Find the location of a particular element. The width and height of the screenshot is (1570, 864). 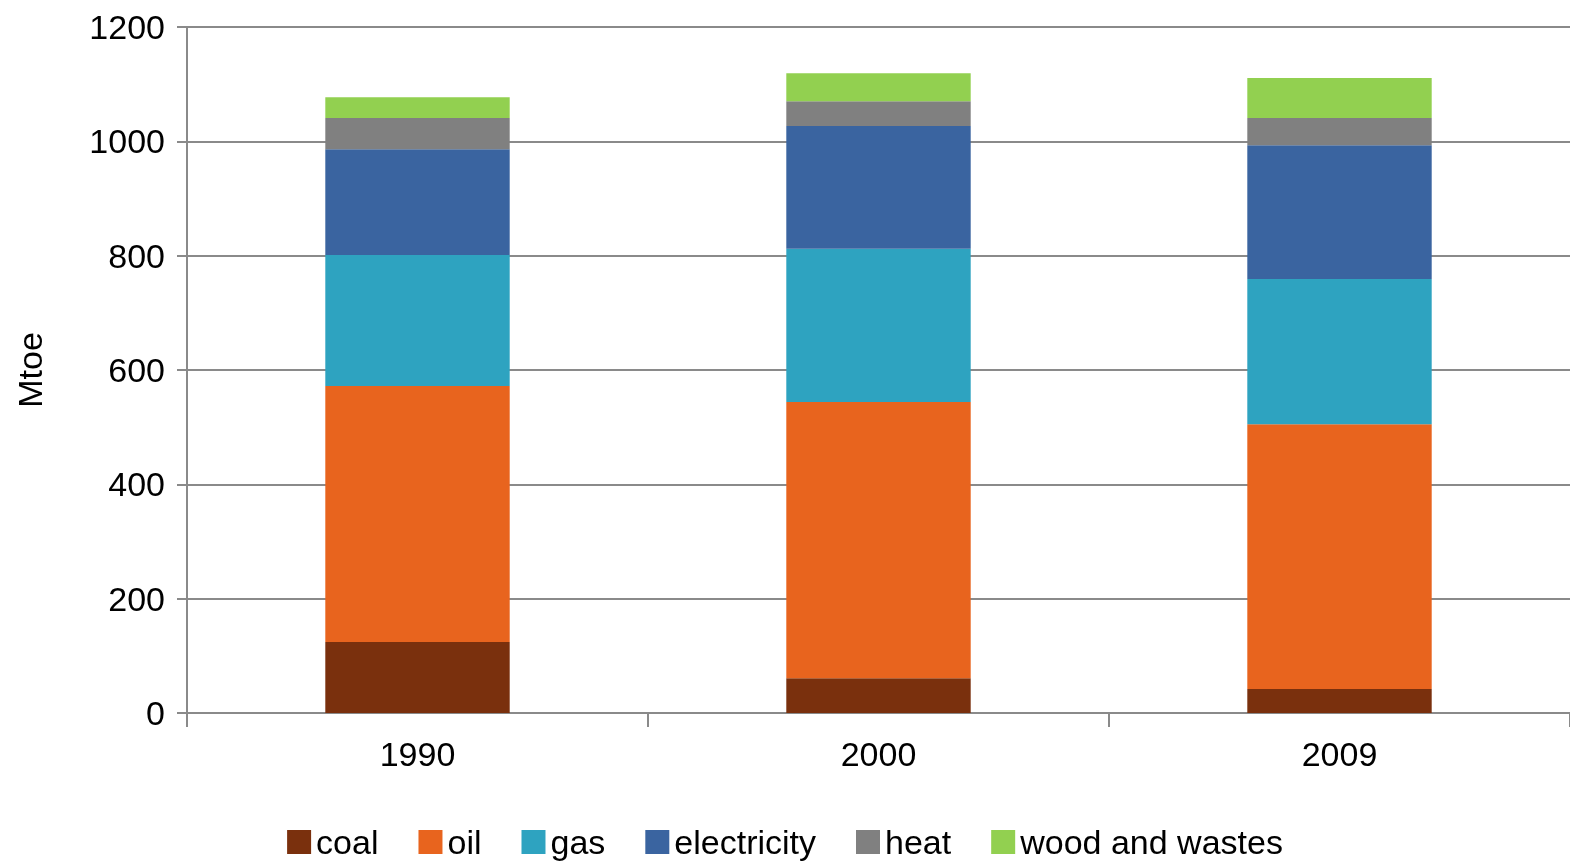

y-tick-label: 200 is located at coordinates (136, 598).